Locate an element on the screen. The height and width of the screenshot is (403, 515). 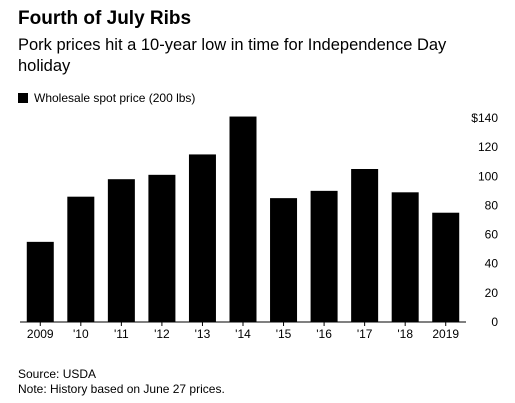
y-tick-label: 60 is located at coordinates (492, 235).